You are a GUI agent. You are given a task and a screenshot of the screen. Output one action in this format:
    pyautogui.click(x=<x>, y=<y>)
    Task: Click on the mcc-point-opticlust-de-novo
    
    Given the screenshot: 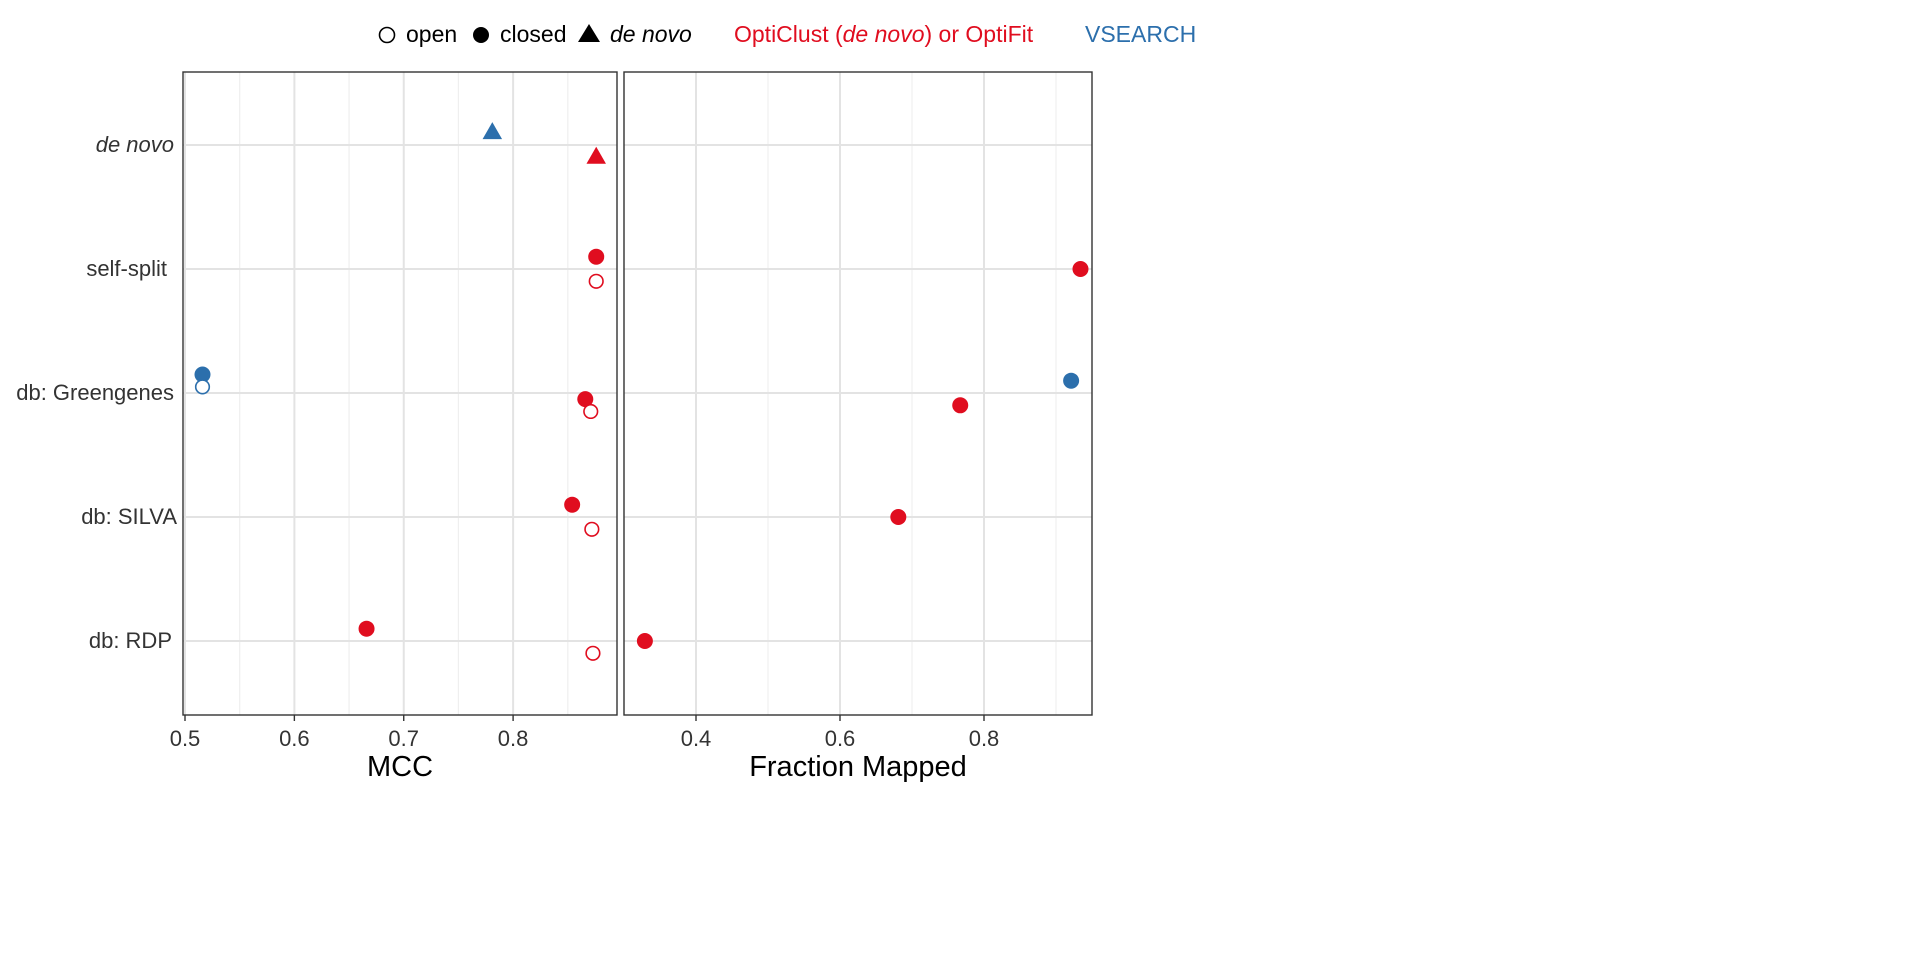 What is the action you would take?
    pyautogui.click(x=596, y=155)
    